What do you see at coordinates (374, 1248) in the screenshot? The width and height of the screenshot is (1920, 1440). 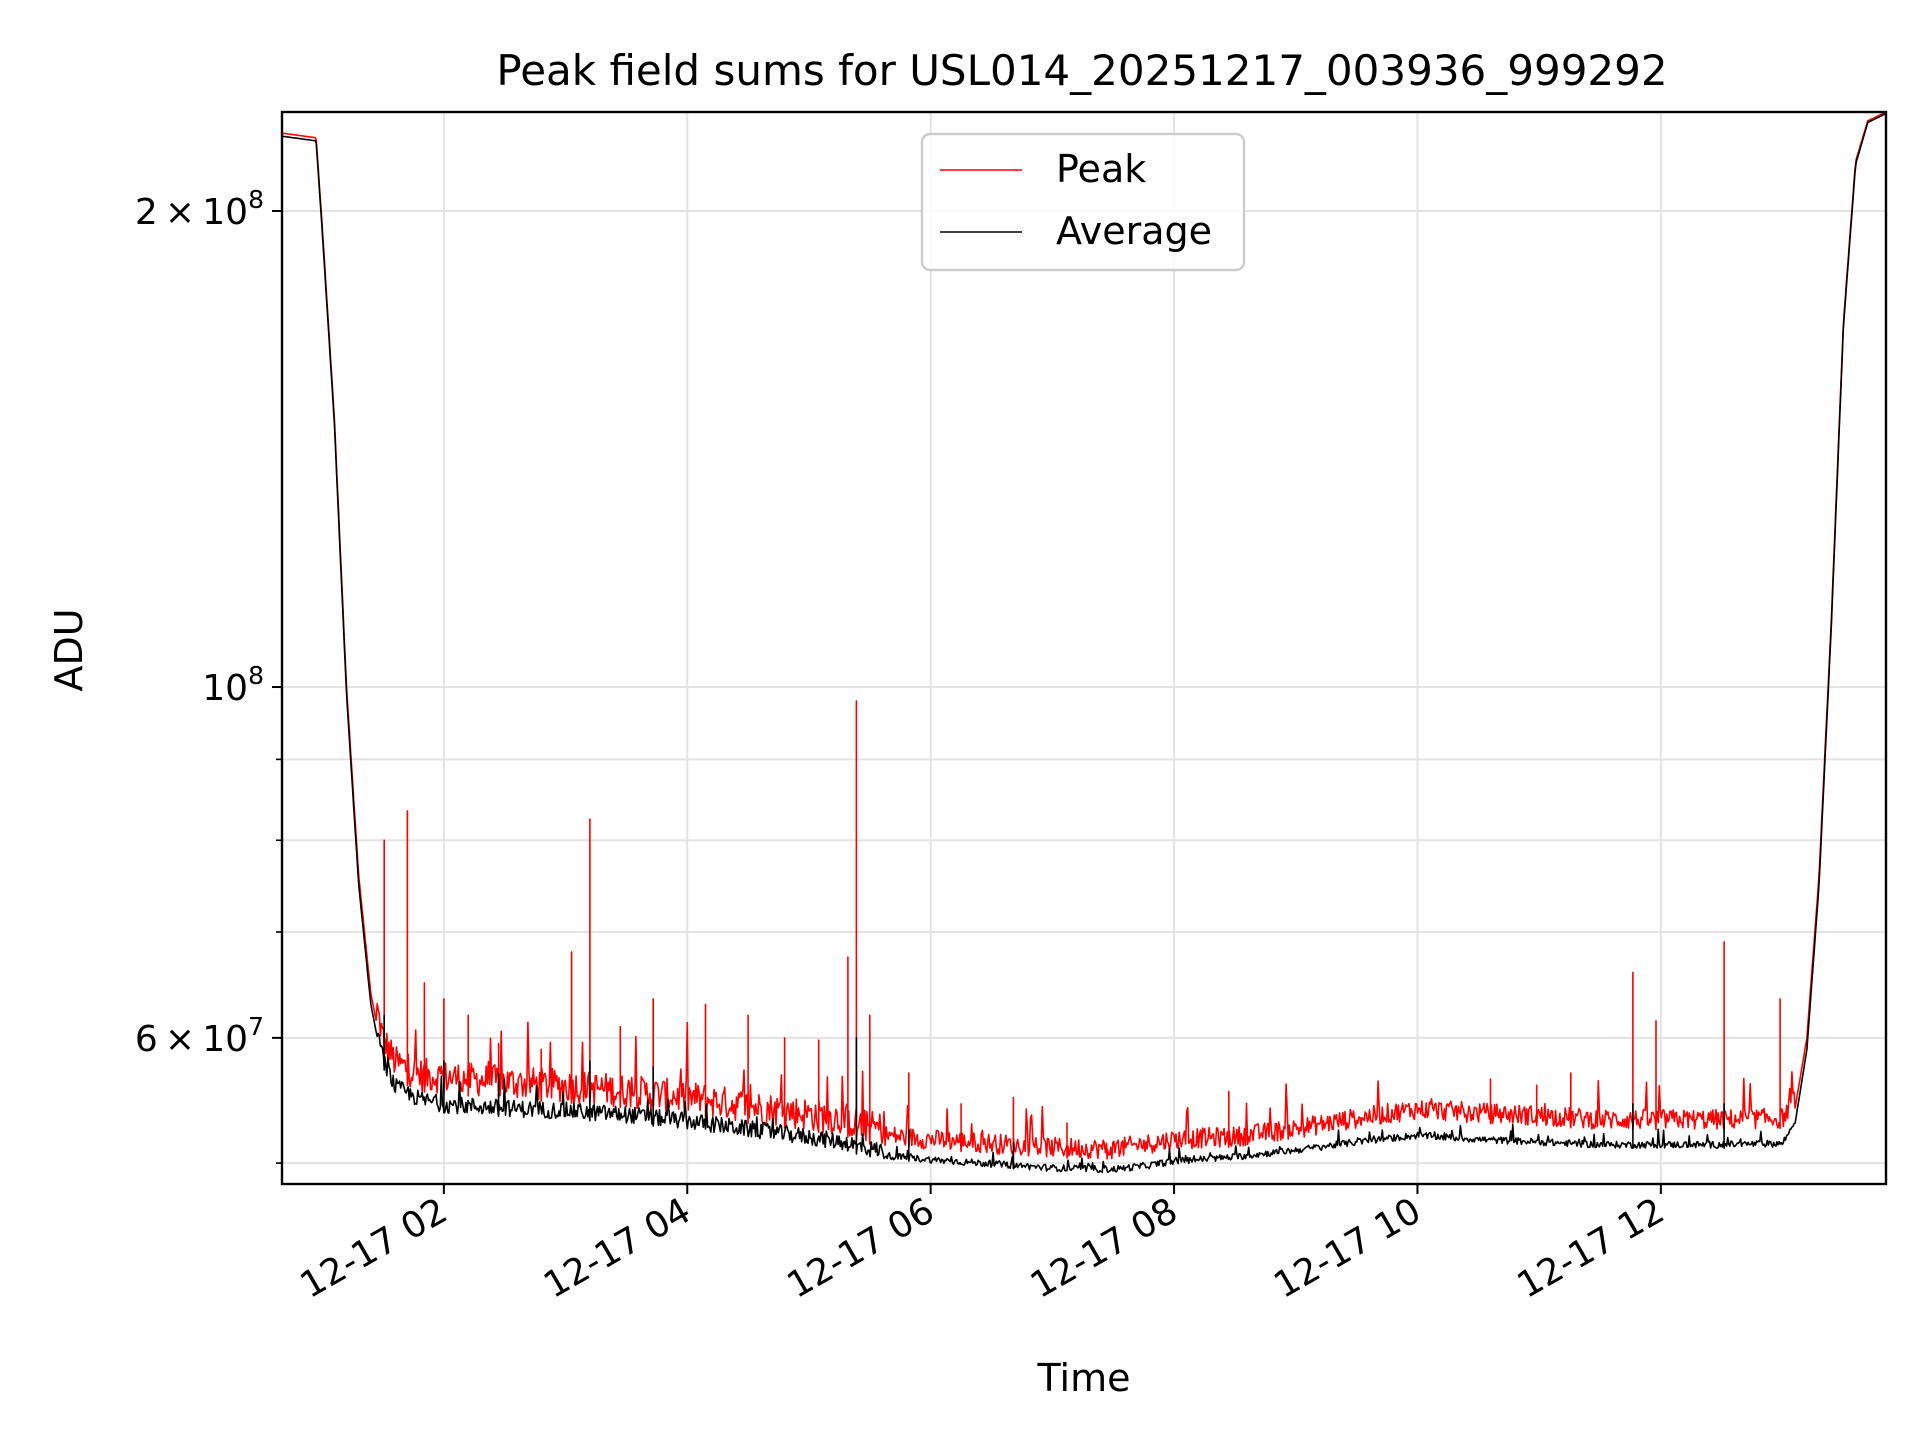 I see `x-tick-label: 12-17 02` at bounding box center [374, 1248].